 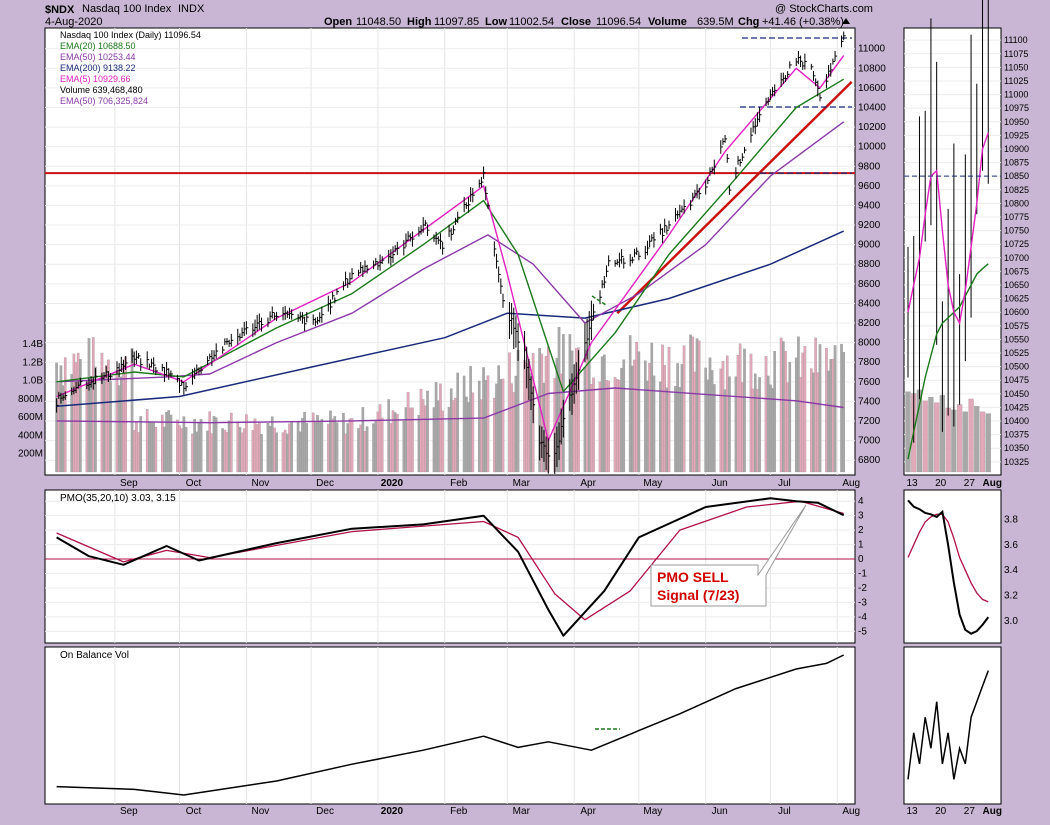 I want to click on zoom-y-tick-label: 11050, so click(x=1016, y=67).